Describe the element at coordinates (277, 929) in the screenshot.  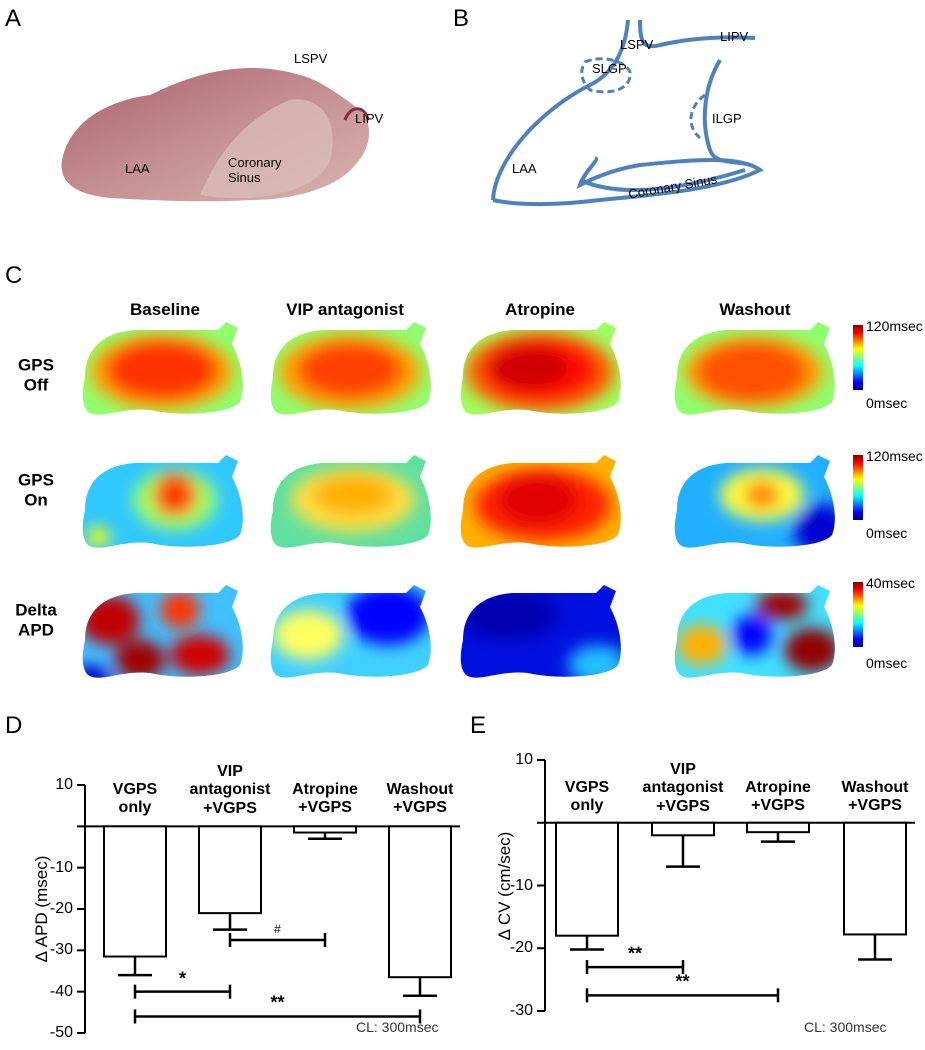
I see `significance-label: #` at that location.